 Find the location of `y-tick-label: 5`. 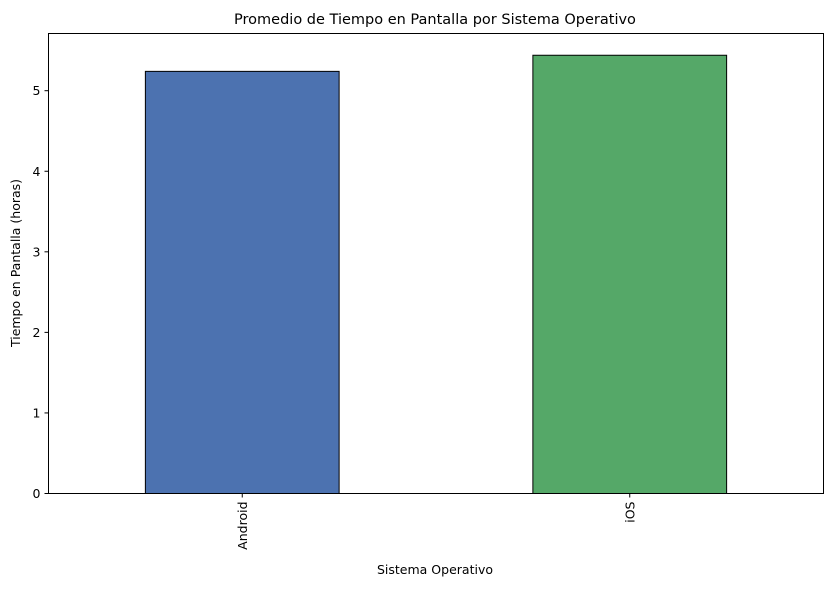

y-tick-label: 5 is located at coordinates (37, 90).